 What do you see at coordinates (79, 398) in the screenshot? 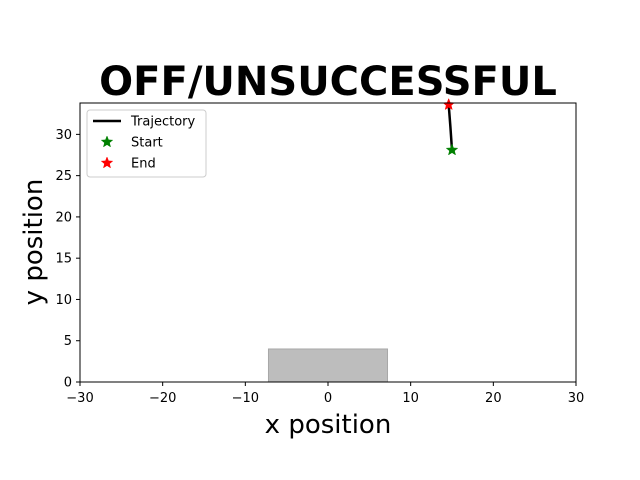
I see `x-tick-label: −30` at bounding box center [79, 398].